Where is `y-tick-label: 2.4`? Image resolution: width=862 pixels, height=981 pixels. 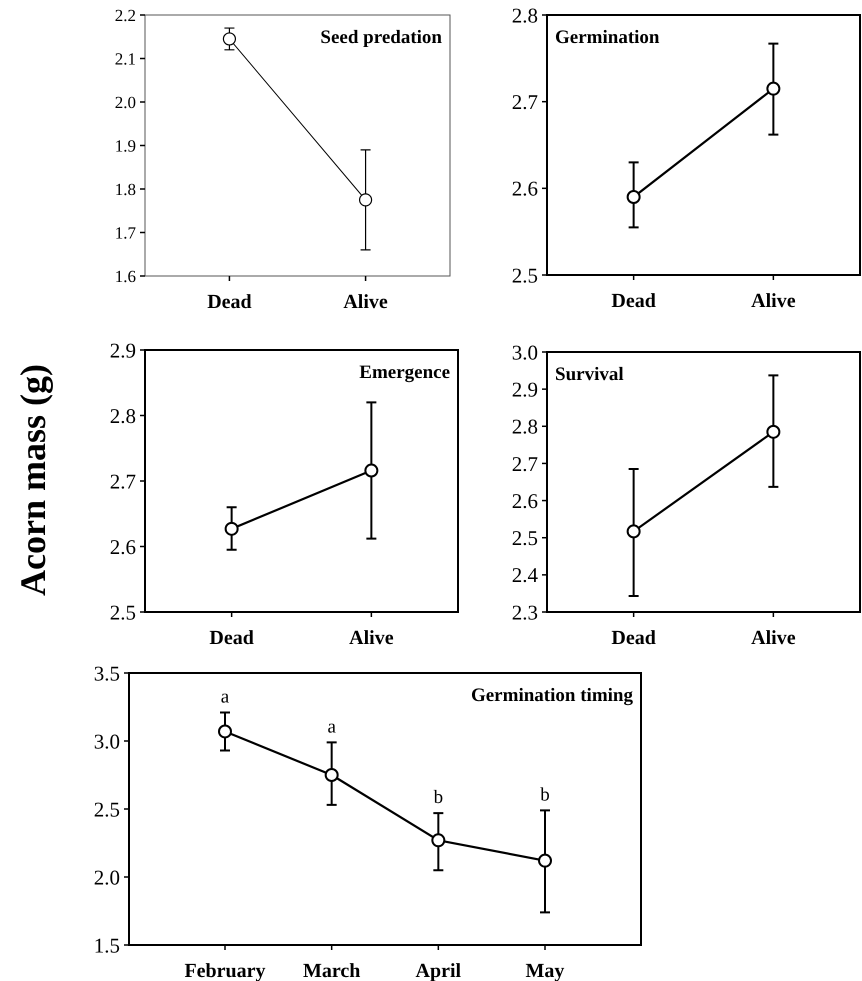 y-tick-label: 2.4 is located at coordinates (525, 575).